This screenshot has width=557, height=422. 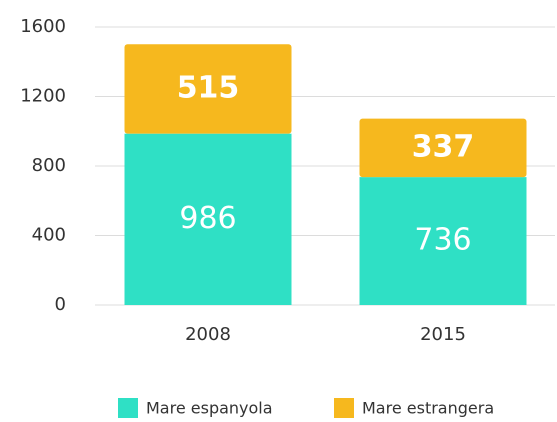 I want to click on data-label: 337, so click(x=443, y=146).